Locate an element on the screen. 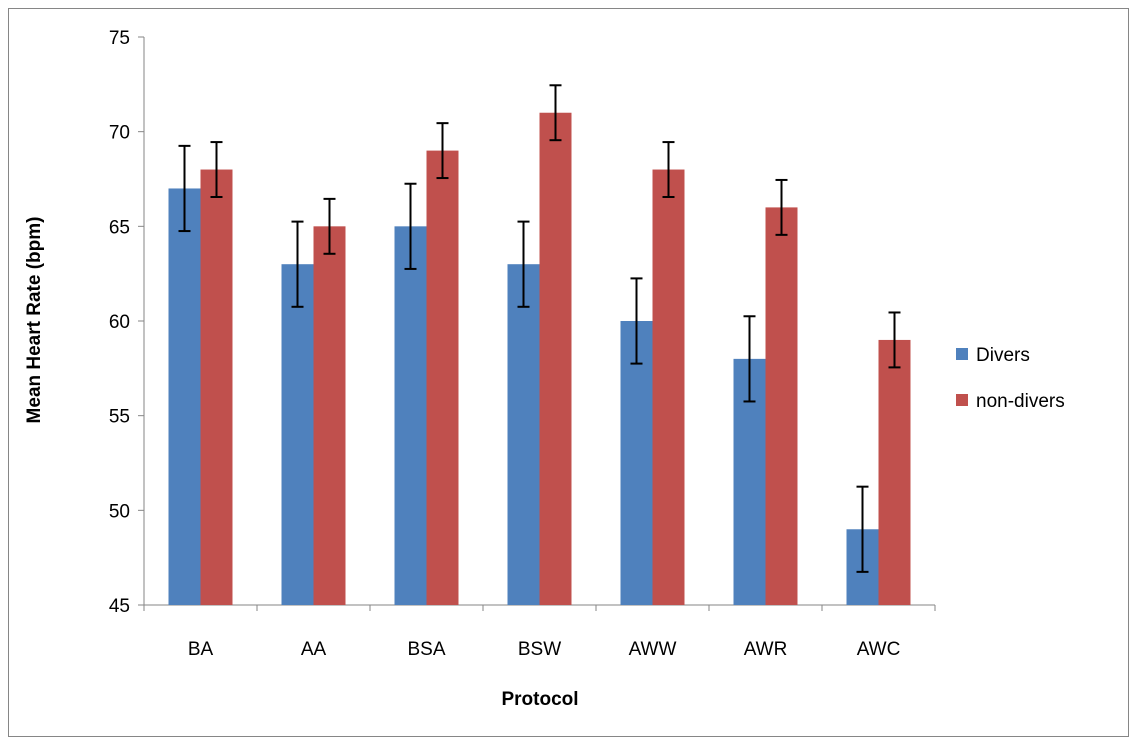 This screenshot has height=745, width=1137. y-axis: 45 50 55 60 65 70 75 is located at coordinates (127, 322).